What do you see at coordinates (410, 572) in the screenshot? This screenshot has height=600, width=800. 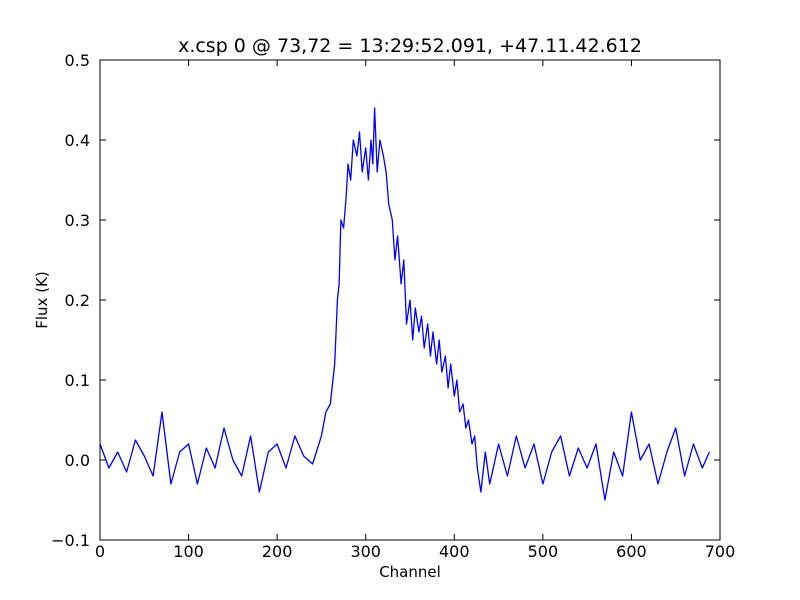 I see `x-axis-label: Channel` at bounding box center [410, 572].